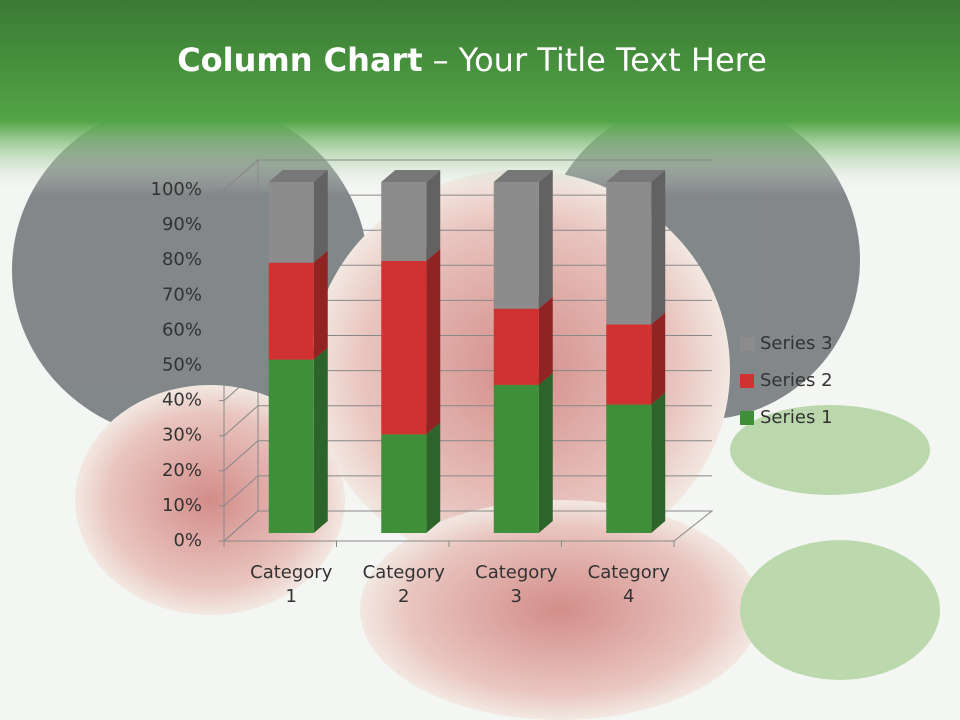 Image resolution: width=960 pixels, height=720 pixels. What do you see at coordinates (299, 60) in the screenshot?
I see `title-bold: Column Chart` at bounding box center [299, 60].